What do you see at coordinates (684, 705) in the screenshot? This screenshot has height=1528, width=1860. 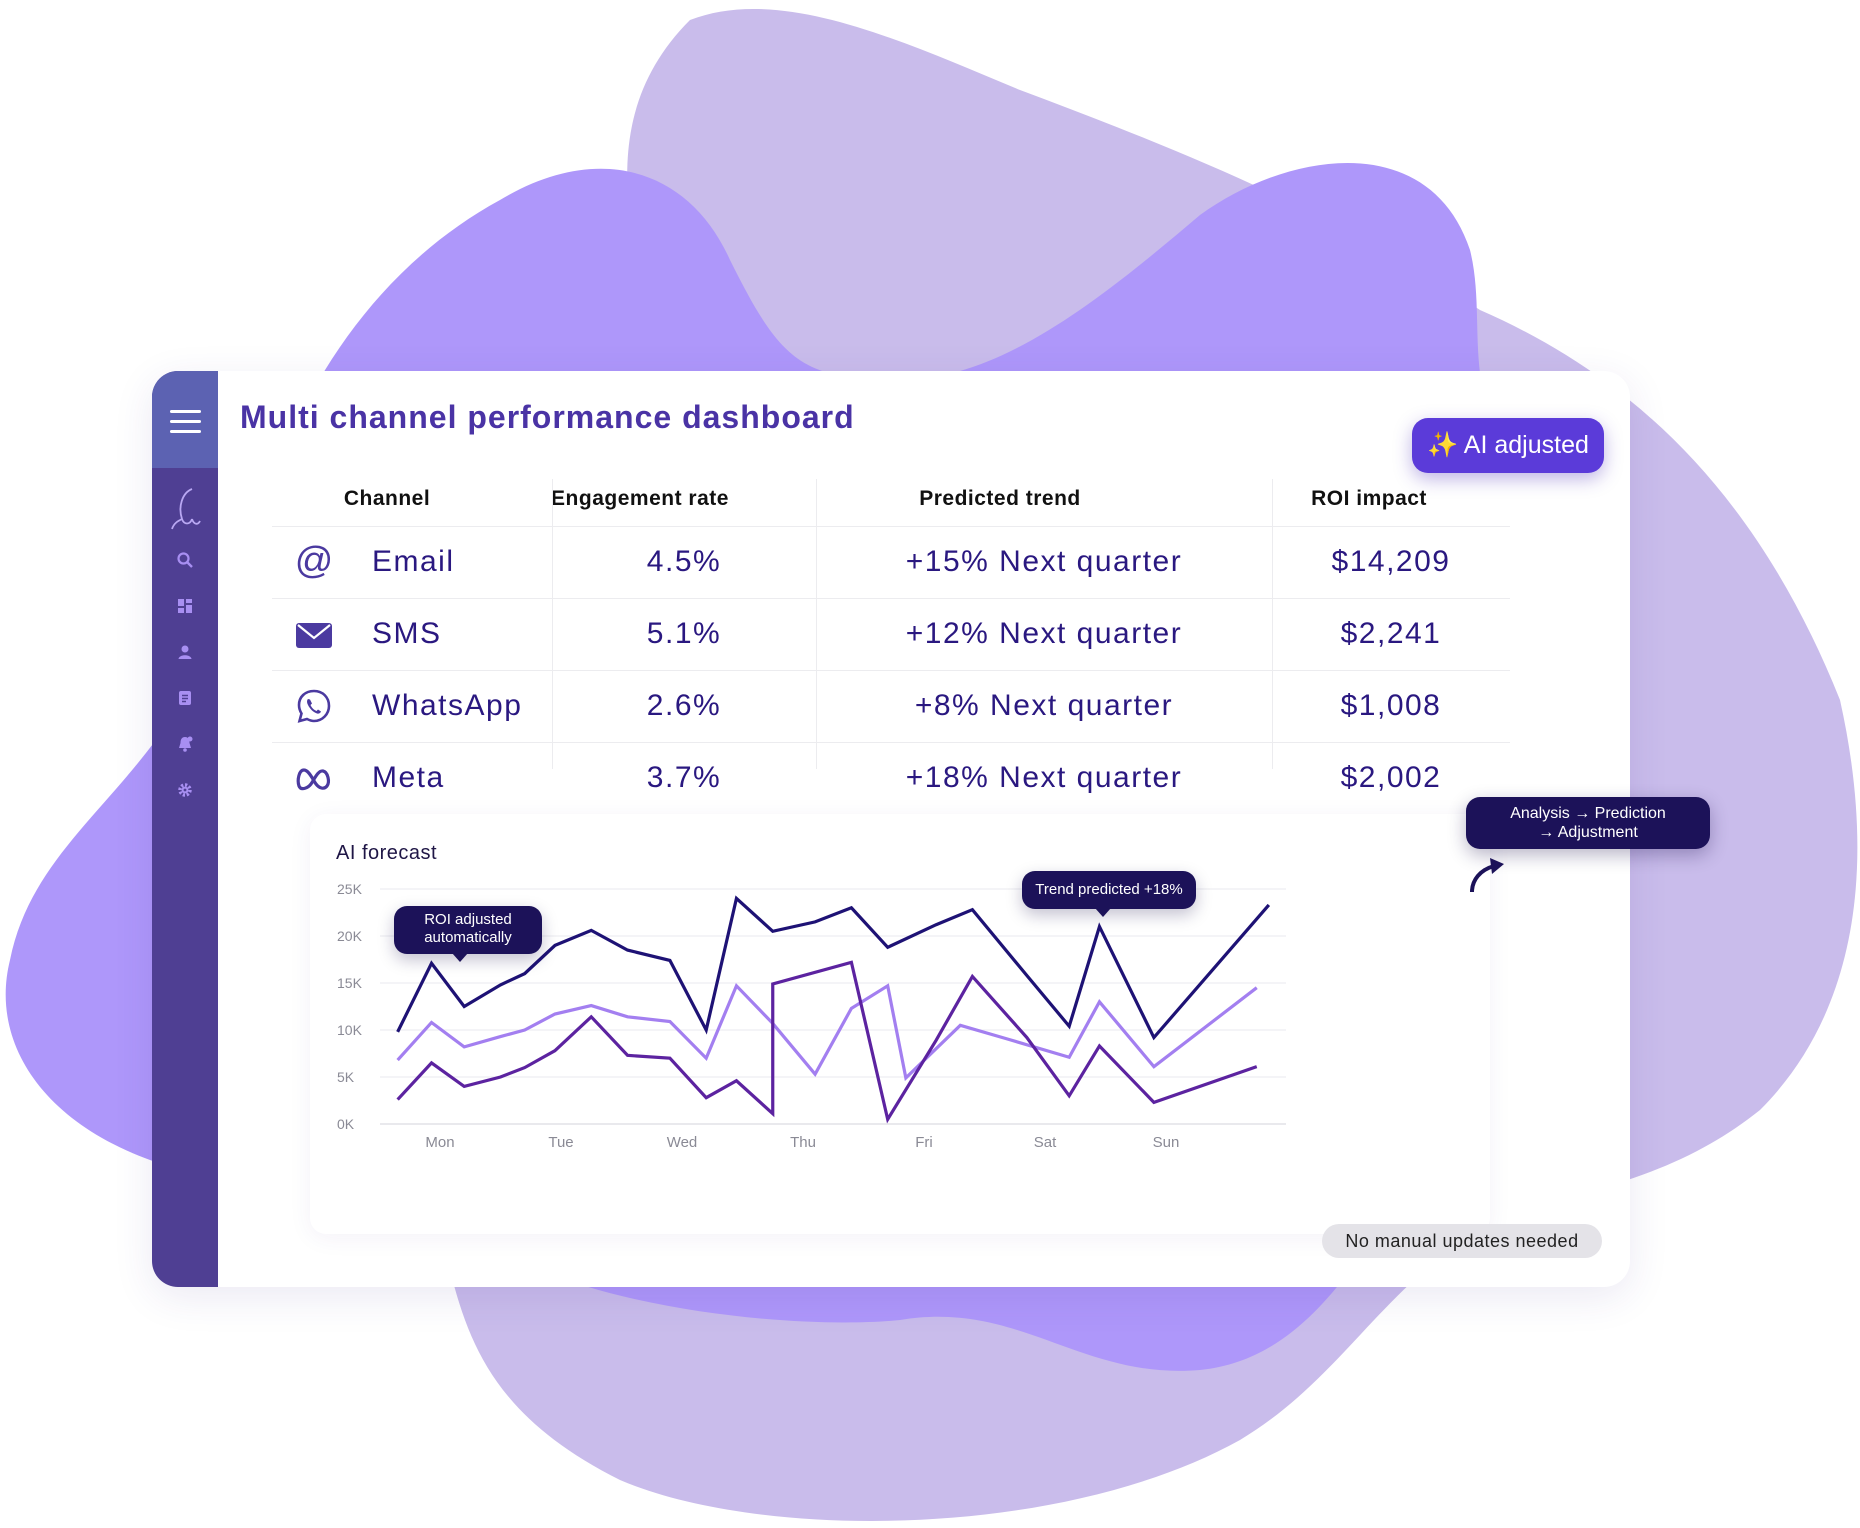 I see `engagement-rate: 2.6%` at bounding box center [684, 705].